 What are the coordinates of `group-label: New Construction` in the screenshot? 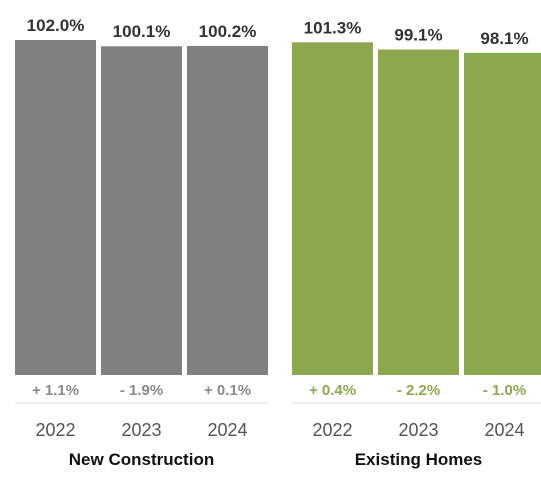 It's located at (141, 459).